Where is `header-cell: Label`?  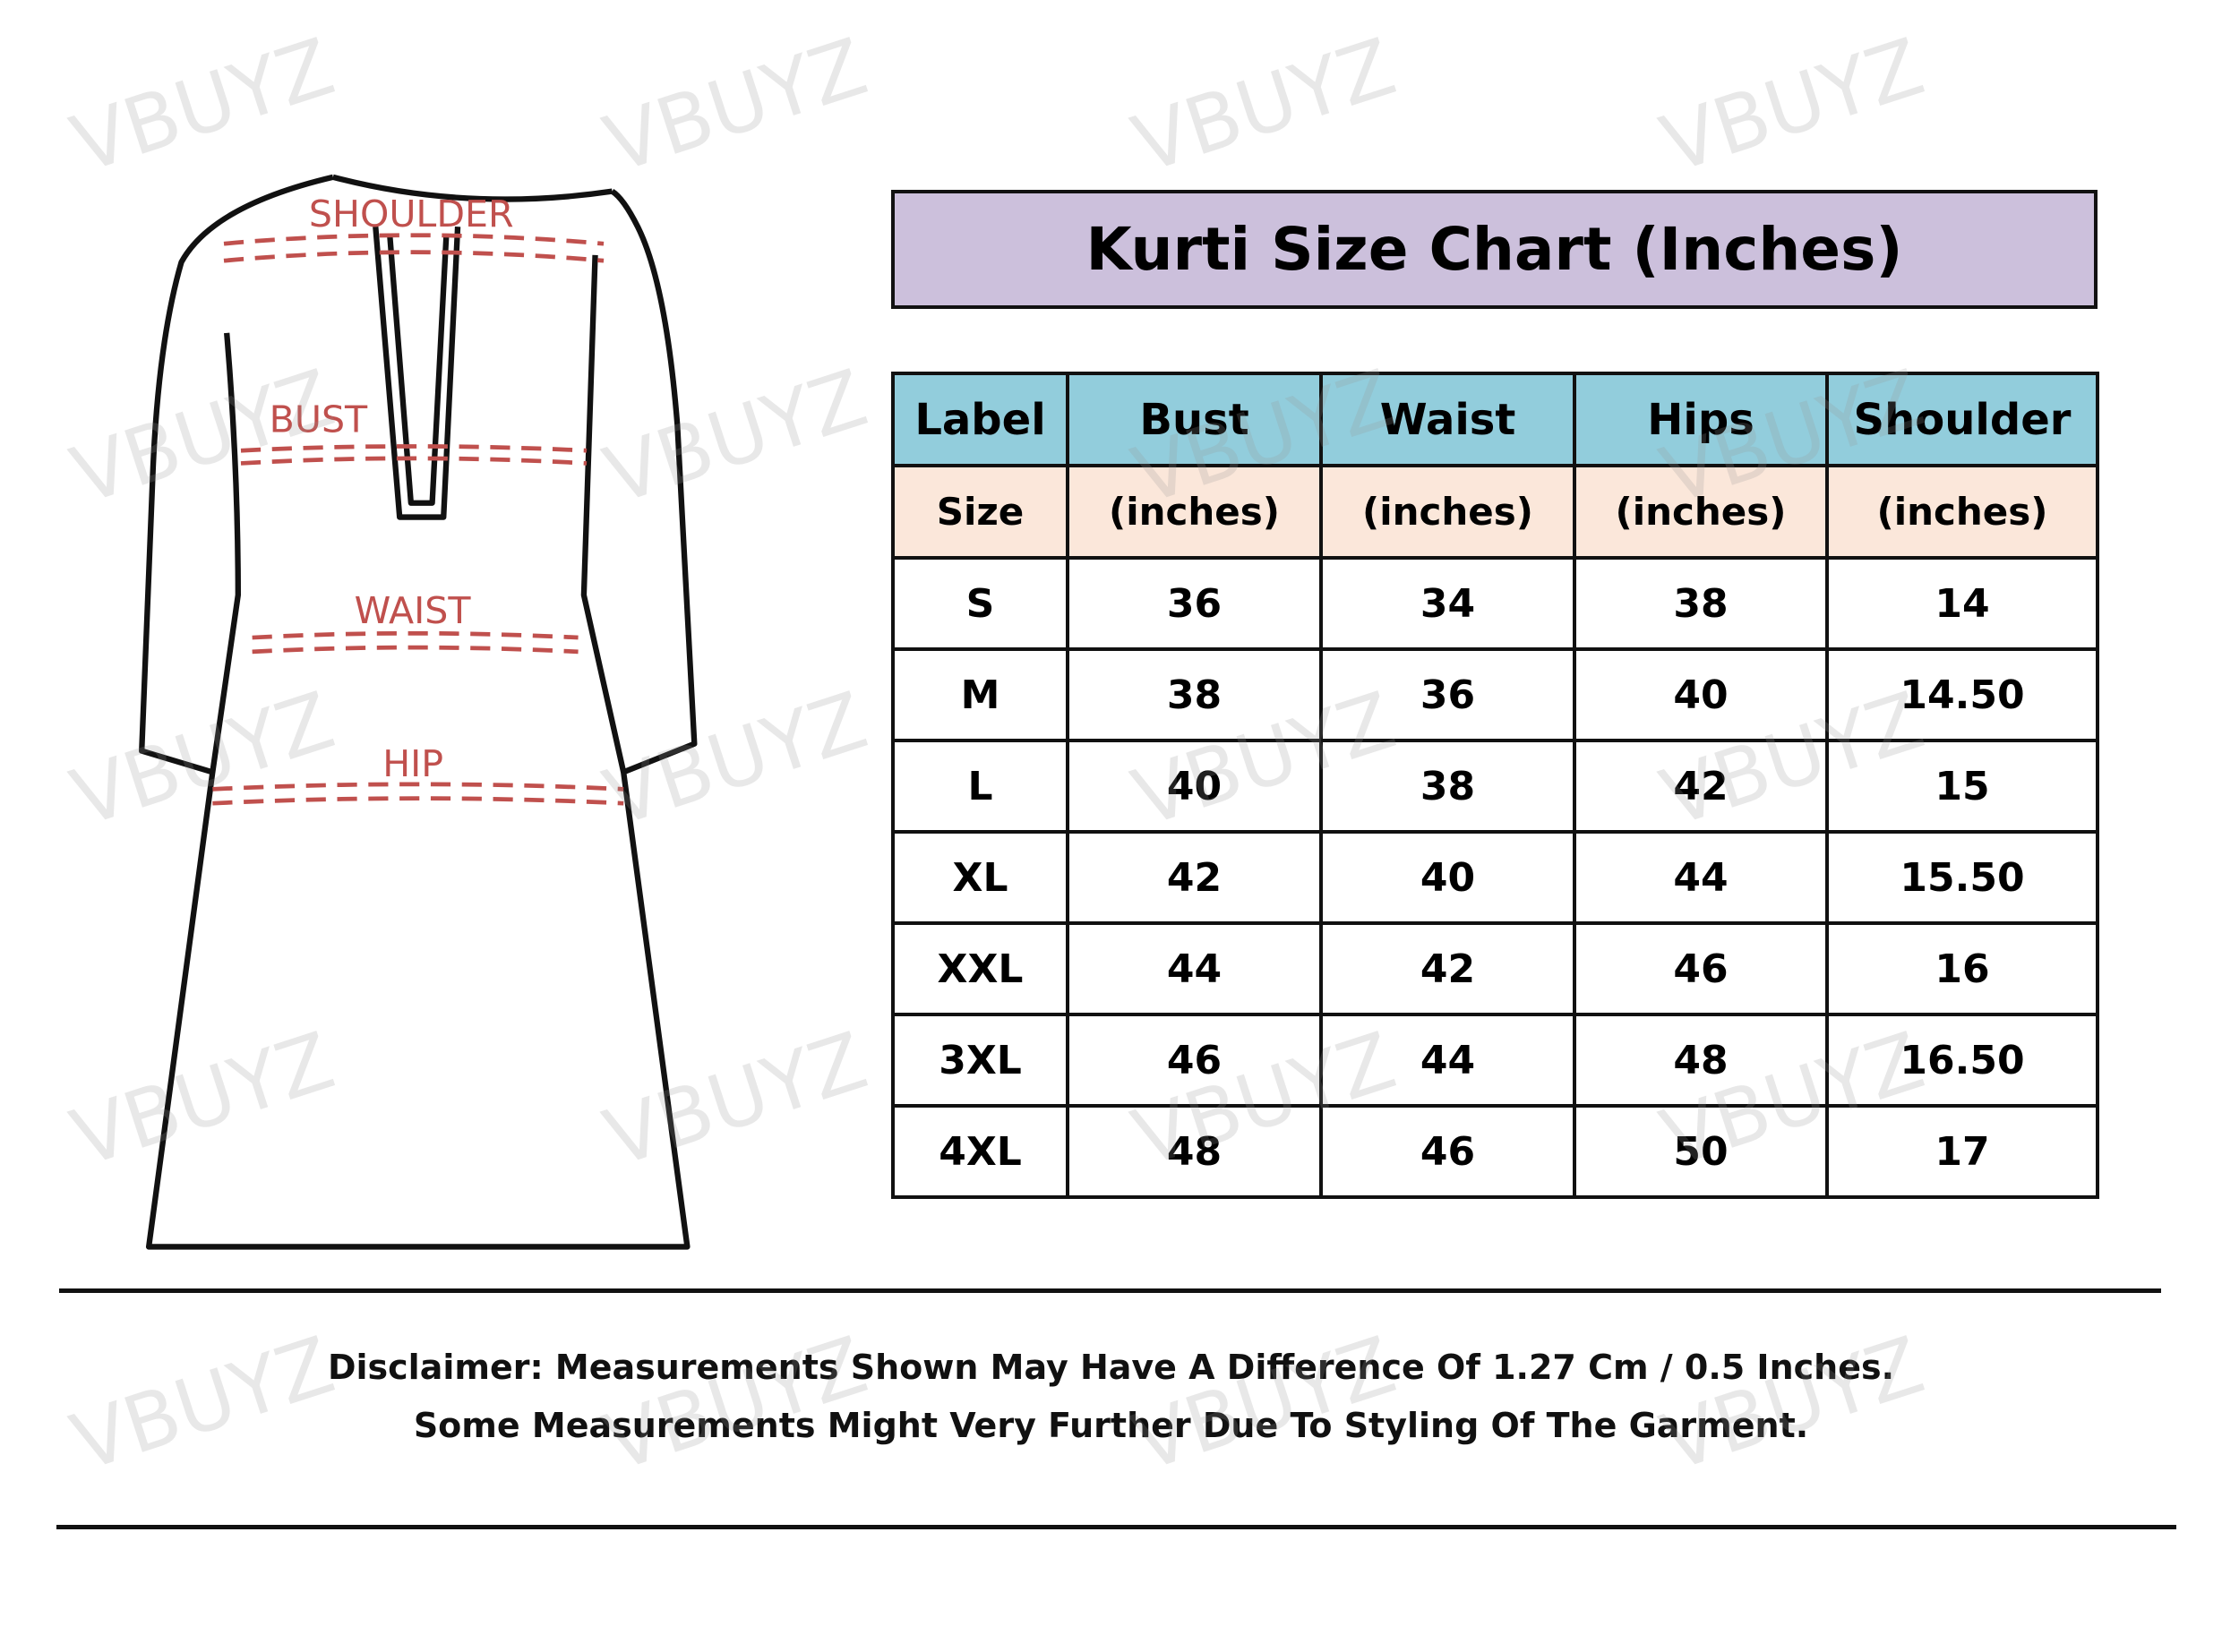 header-cell: Label is located at coordinates (980, 419).